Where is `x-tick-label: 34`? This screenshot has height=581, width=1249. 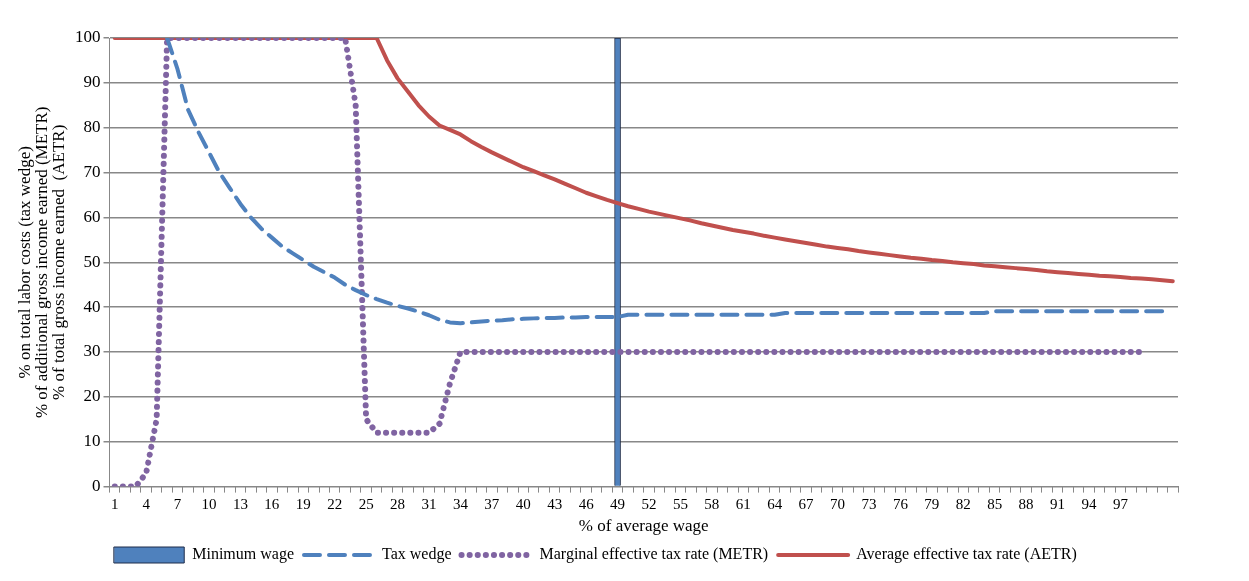
x-tick-label: 34 is located at coordinates (460, 503).